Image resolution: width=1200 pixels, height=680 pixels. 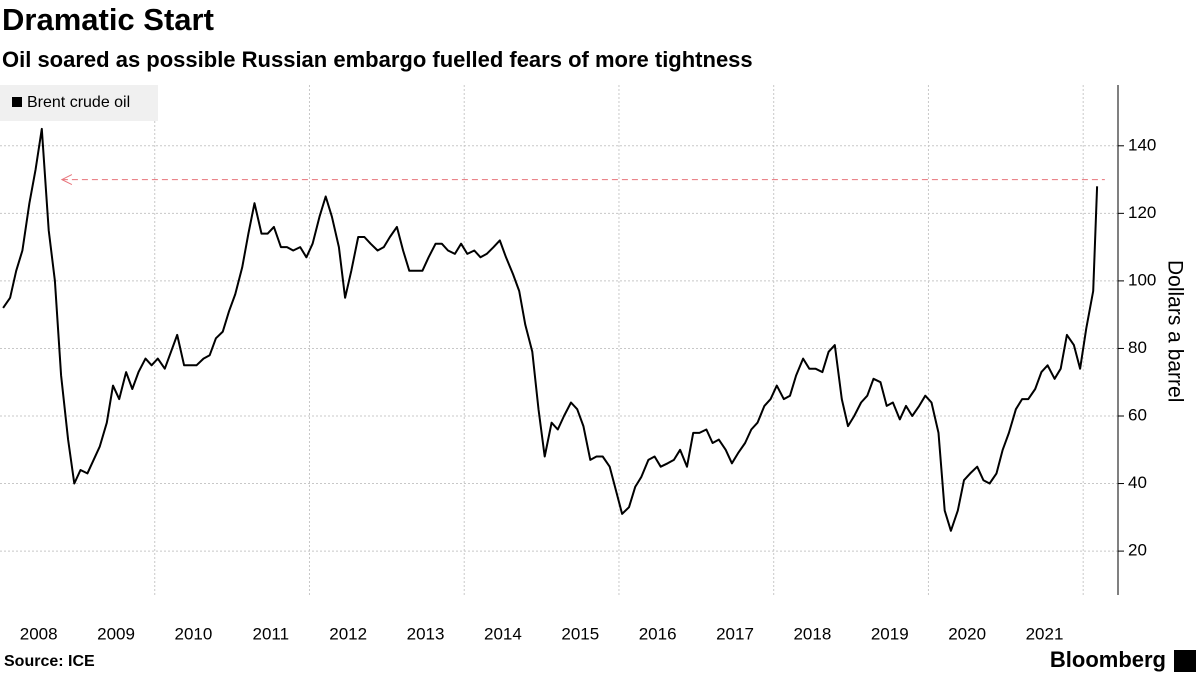 I want to click on reference-arrow, so click(x=66, y=180).